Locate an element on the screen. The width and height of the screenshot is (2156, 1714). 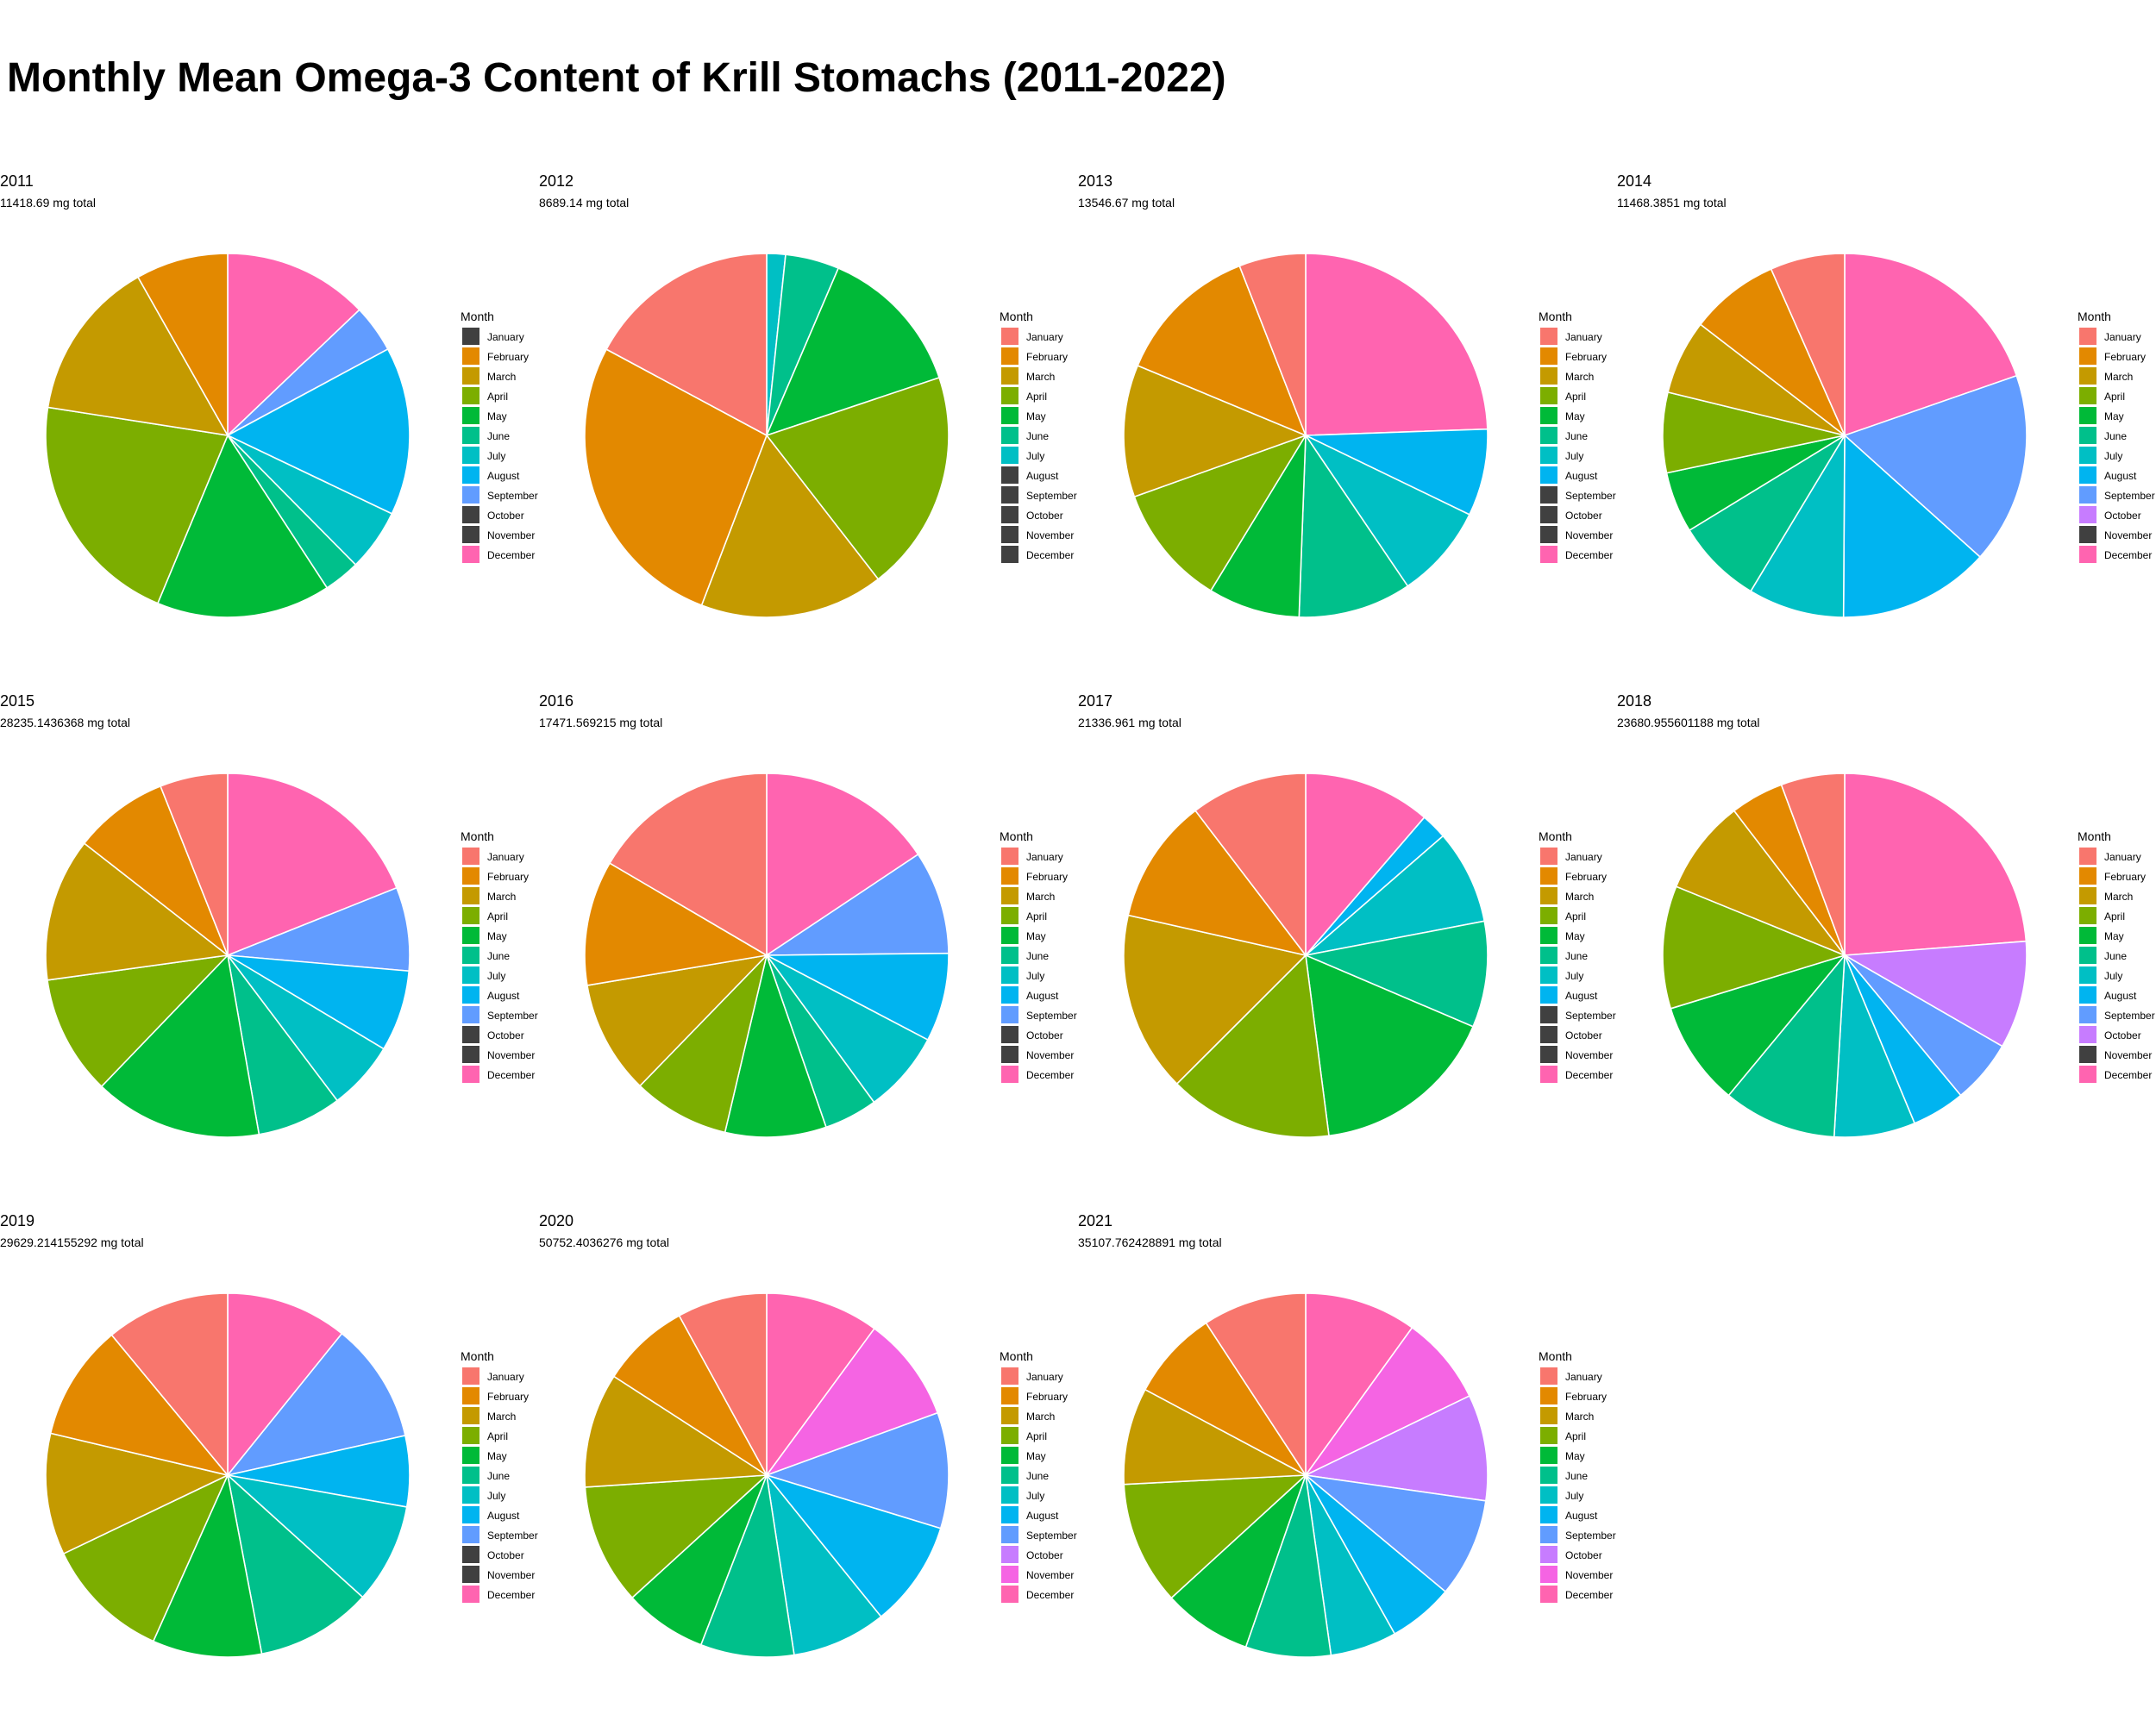
panel-title: 2012 is located at coordinates (556, 181).